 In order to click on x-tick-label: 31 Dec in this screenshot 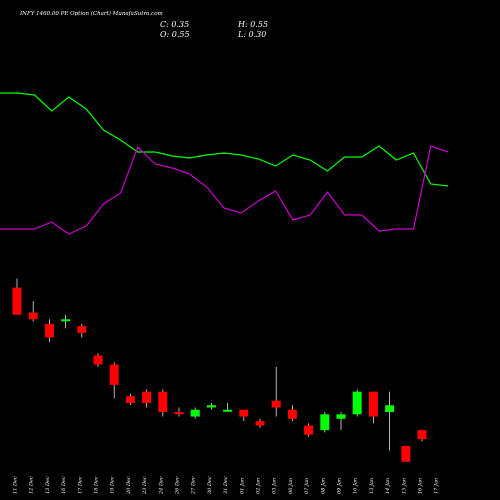, I will do `click(226, 485)`.